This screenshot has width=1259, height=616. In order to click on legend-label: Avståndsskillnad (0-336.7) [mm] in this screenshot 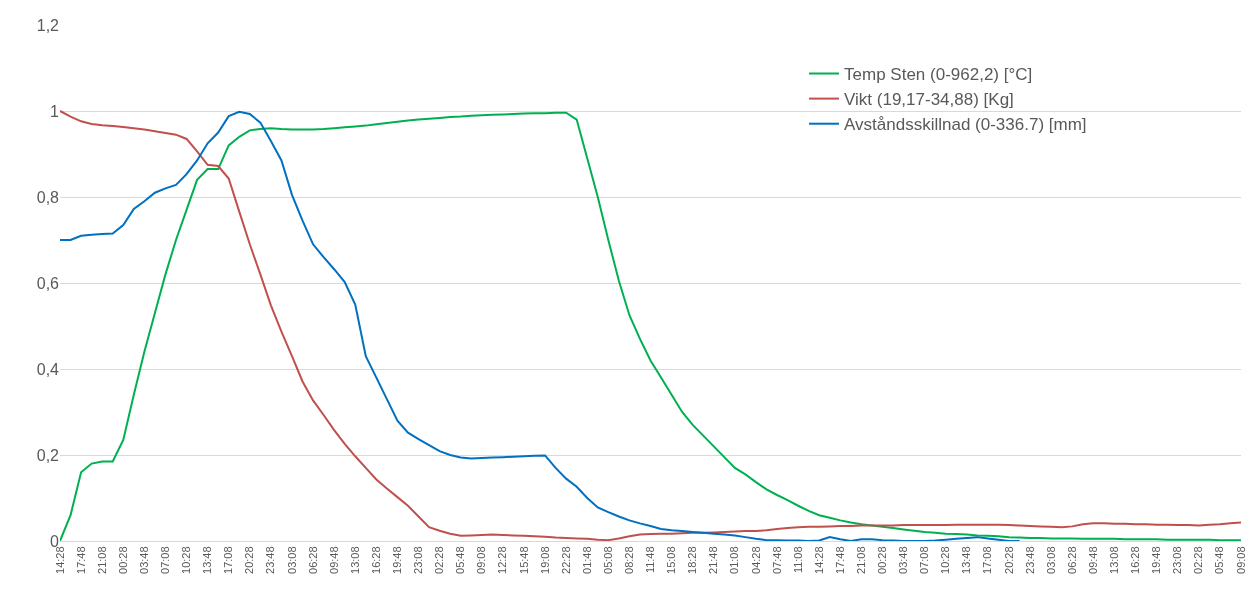, I will do `click(965, 125)`.